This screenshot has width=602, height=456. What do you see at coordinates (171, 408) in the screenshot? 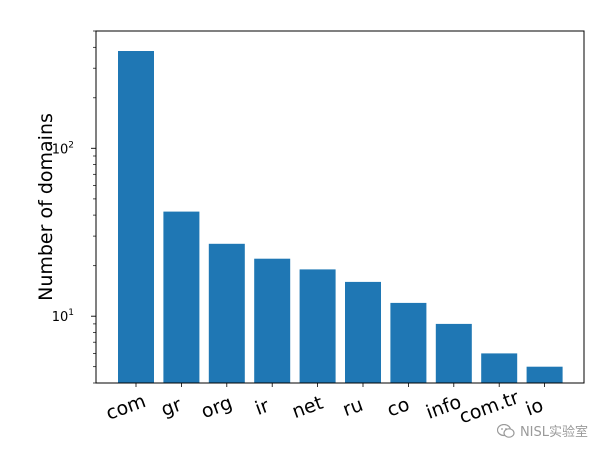
I see `x-tick-label-gr: gr` at bounding box center [171, 408].